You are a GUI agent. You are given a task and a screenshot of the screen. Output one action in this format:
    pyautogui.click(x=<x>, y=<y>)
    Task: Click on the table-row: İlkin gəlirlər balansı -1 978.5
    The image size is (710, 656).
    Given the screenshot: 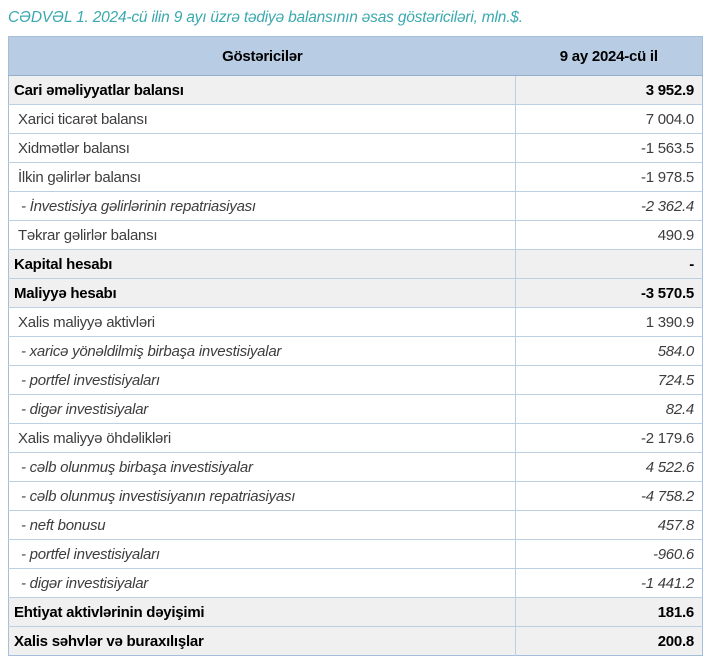 What is the action you would take?
    pyautogui.click(x=355, y=177)
    